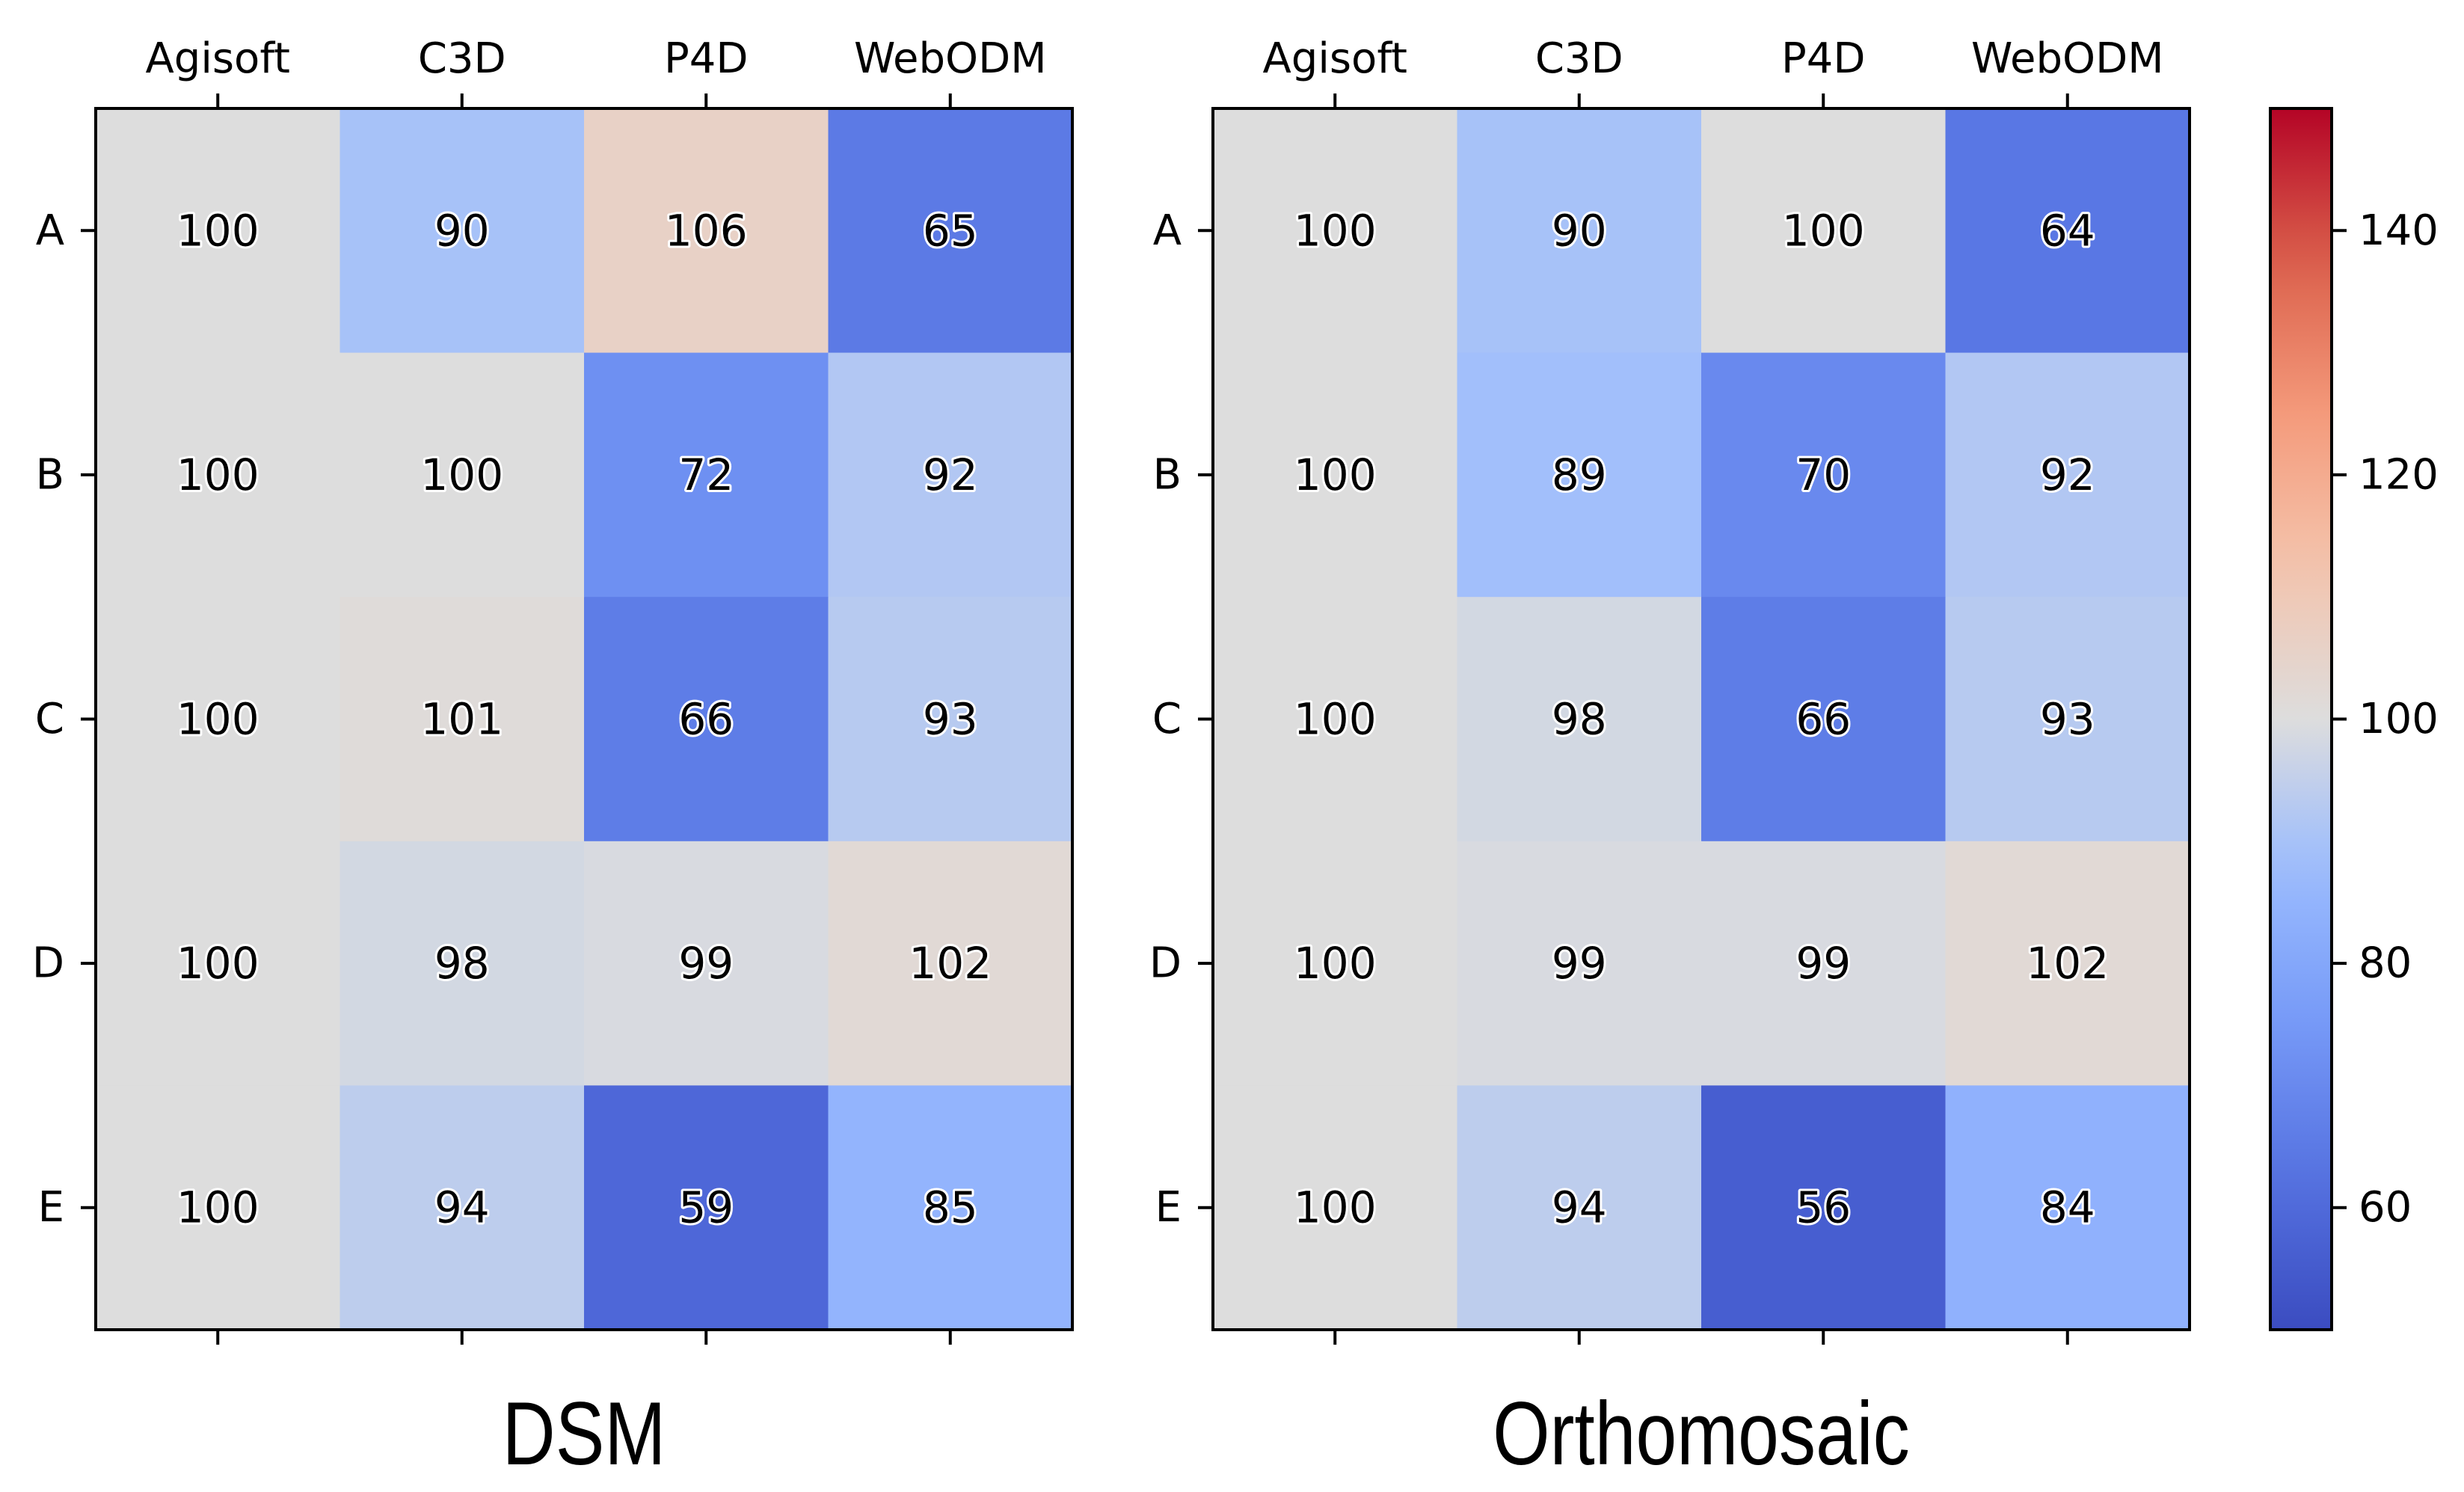 This screenshot has height=1492, width=2464. Describe the element at coordinates (584, 1434) in the screenshot. I see `panel-title-dsm: DSM` at that location.